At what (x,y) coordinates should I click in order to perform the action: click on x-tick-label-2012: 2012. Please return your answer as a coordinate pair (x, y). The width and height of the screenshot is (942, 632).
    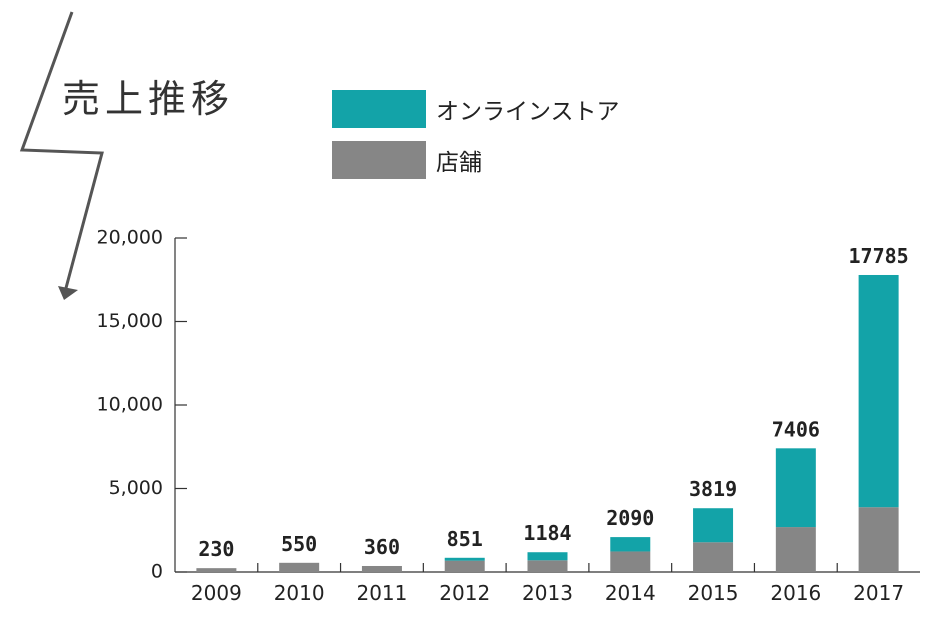
    Looking at the image, I should click on (464, 593).